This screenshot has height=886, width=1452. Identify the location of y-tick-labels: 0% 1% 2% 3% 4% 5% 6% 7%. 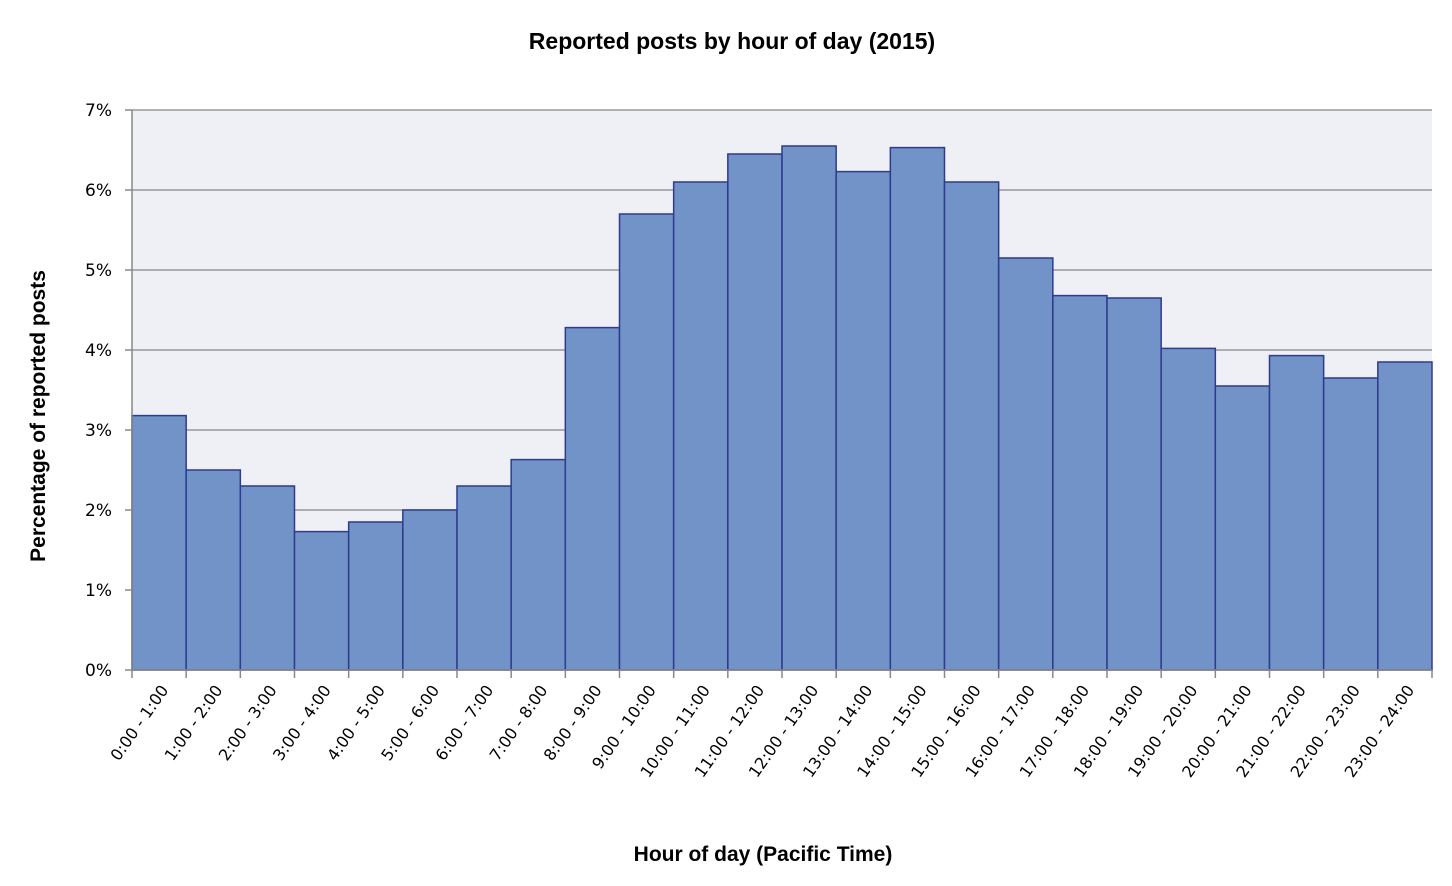
(98, 391).